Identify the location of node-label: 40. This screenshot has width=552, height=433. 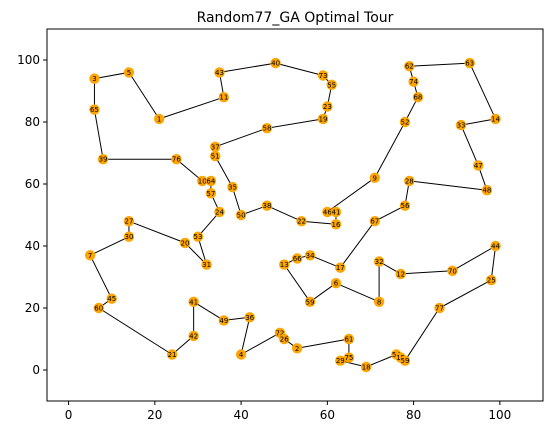
(275, 64).